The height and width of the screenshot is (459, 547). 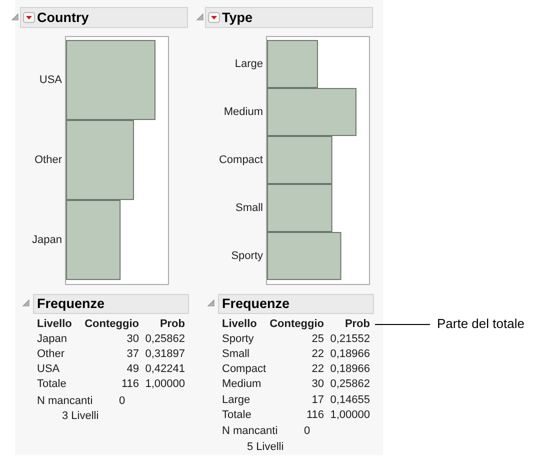 What do you see at coordinates (243, 112) in the screenshot?
I see `y-tick-label: Medium` at bounding box center [243, 112].